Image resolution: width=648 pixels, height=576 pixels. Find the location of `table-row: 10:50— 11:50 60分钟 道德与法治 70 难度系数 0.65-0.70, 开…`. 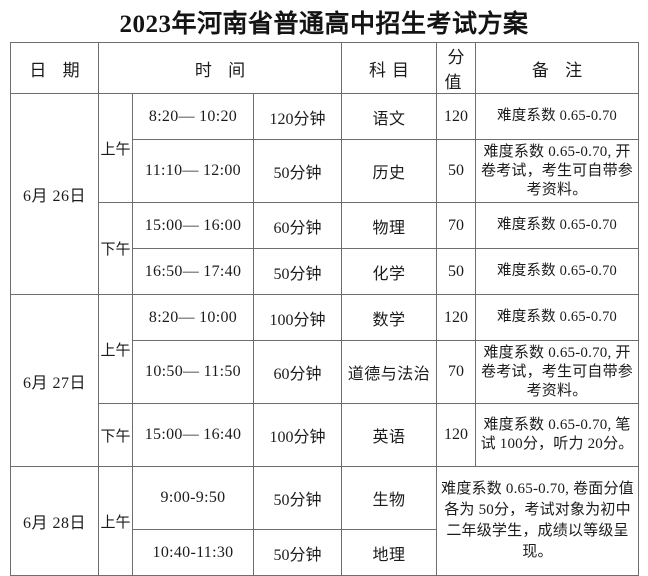

table-row: 10:50— 11:50 60分钟 道德与法治 70 难度系数 0.65-0.70, 开… is located at coordinates (325, 372).